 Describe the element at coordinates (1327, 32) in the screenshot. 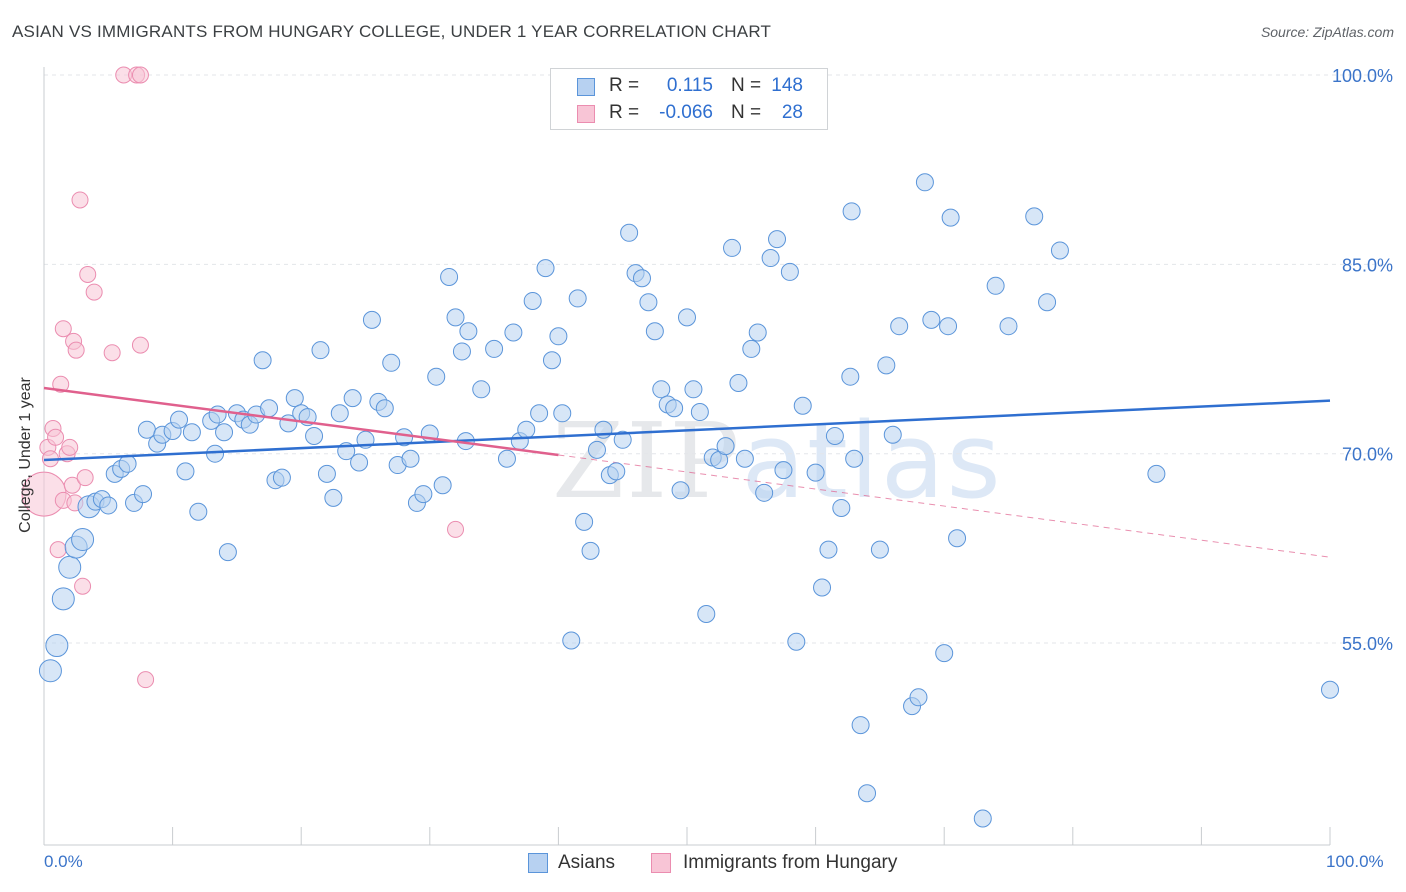

I see `source-label: Source: ZipAtlas.com` at that location.